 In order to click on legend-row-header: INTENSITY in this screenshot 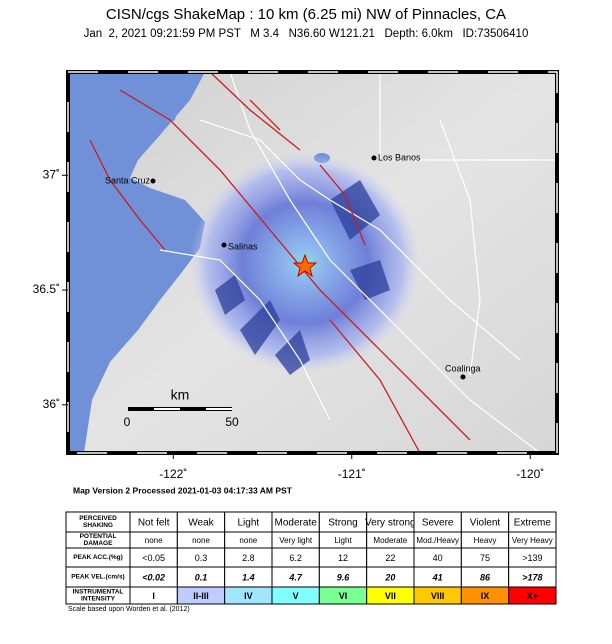, I will do `click(98, 599)`.